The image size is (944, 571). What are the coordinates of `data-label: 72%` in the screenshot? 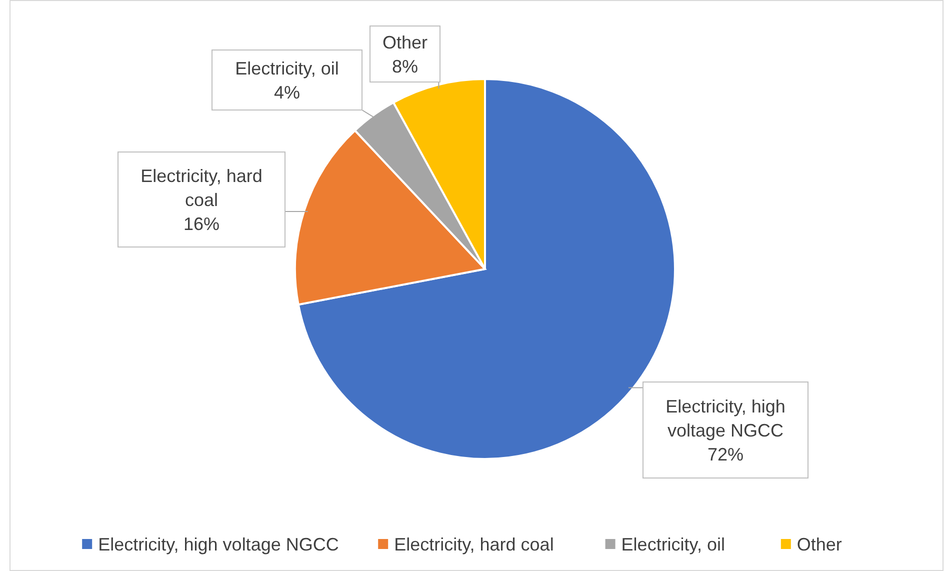 It's located at (725, 454).